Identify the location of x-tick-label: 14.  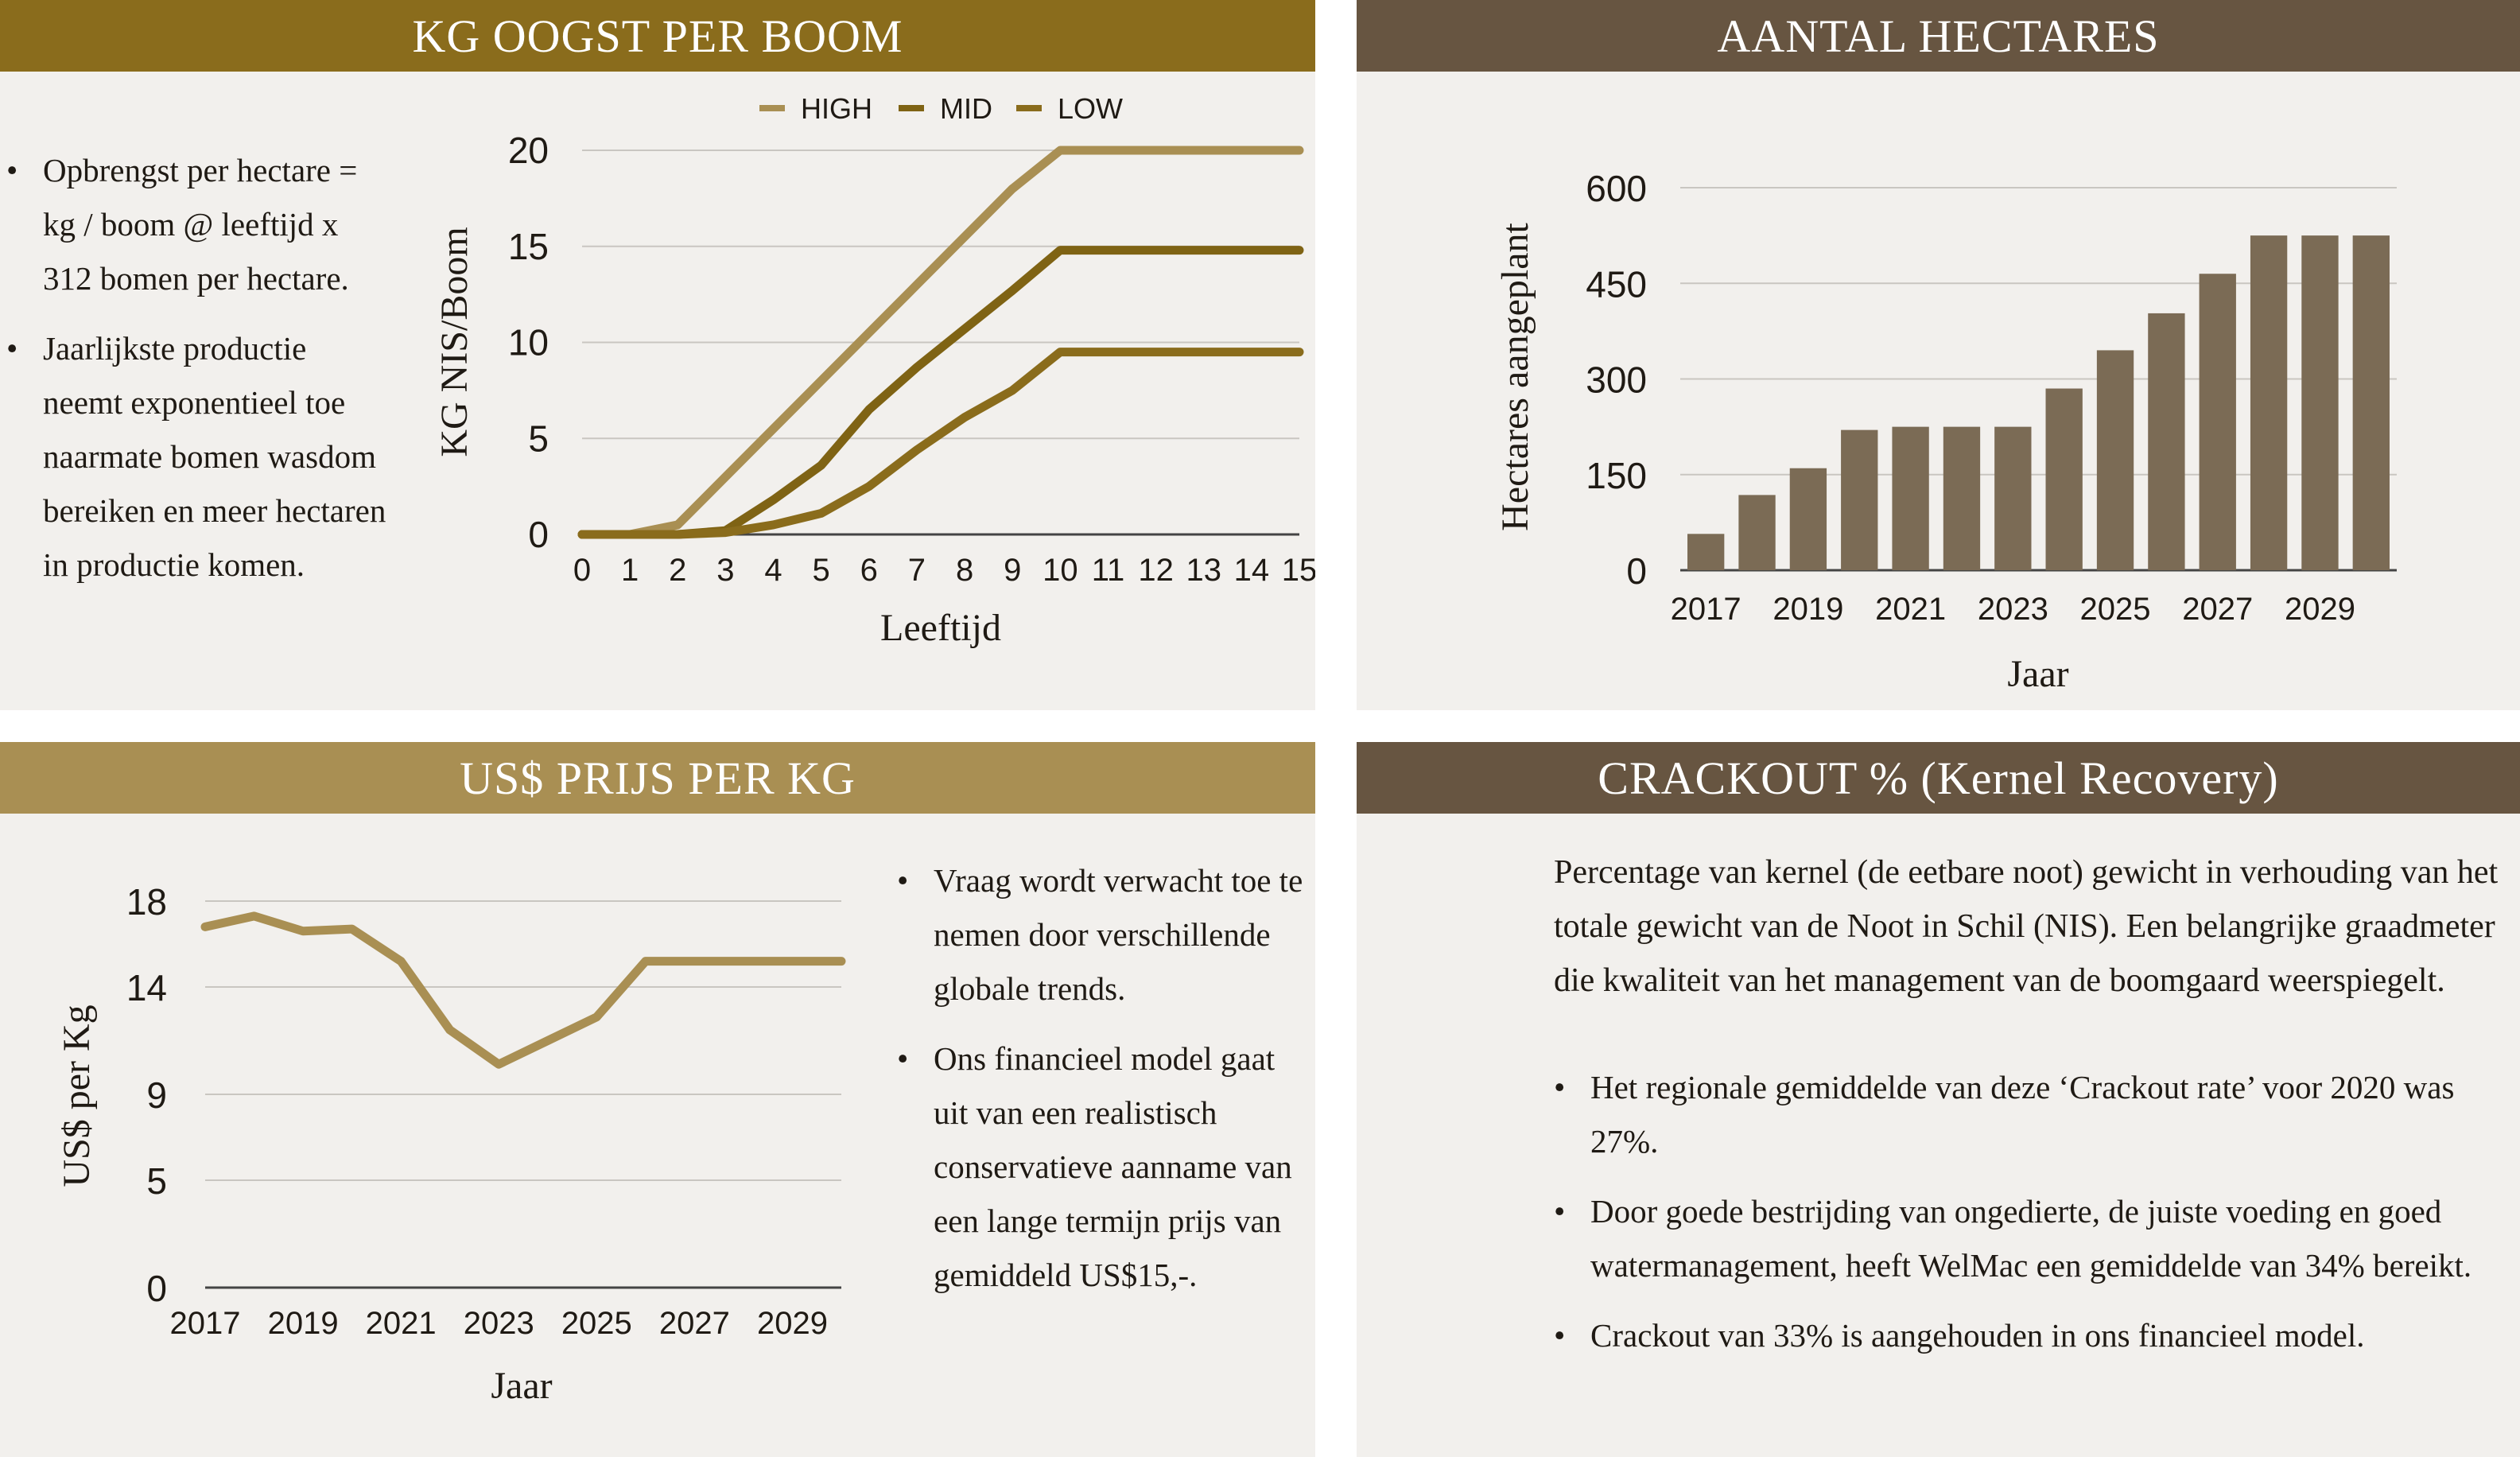
(1252, 570).